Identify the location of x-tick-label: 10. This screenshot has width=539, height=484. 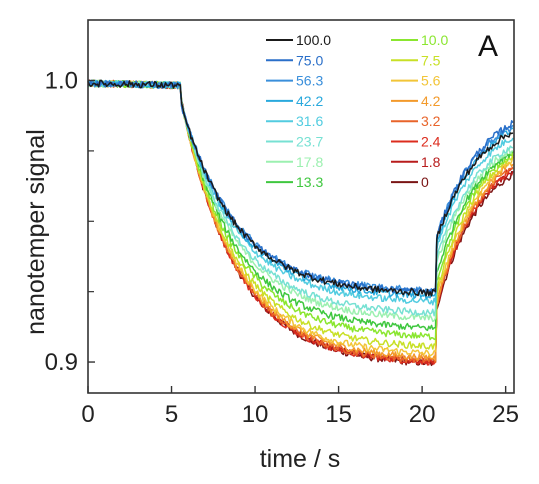
(255, 414).